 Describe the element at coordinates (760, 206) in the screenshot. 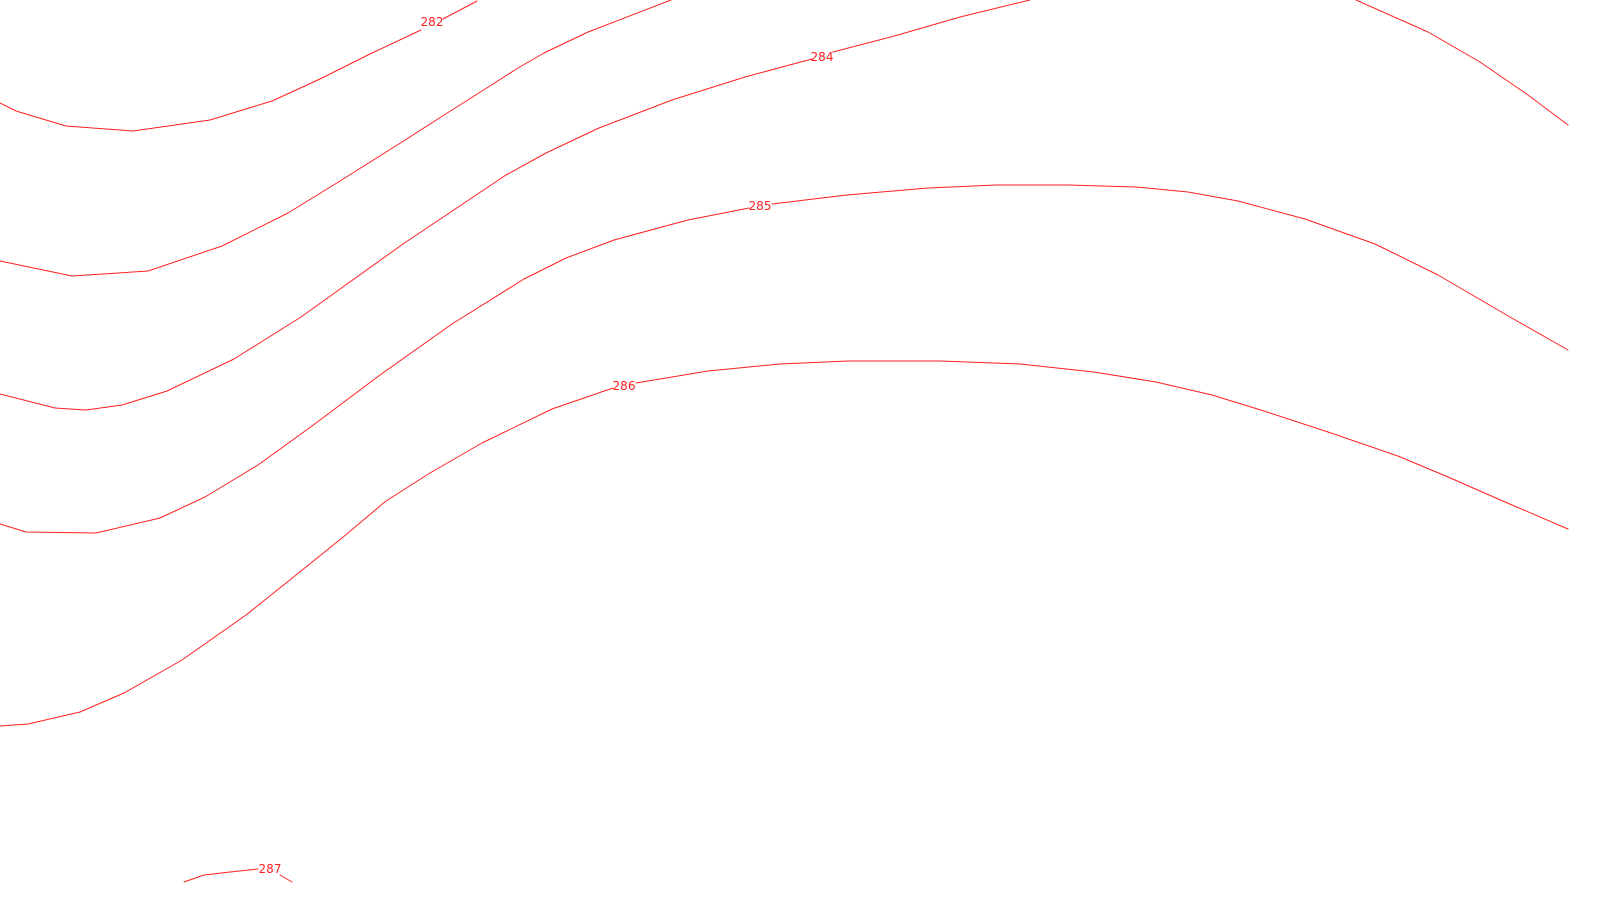

I see `contour-label-285: 285` at that location.